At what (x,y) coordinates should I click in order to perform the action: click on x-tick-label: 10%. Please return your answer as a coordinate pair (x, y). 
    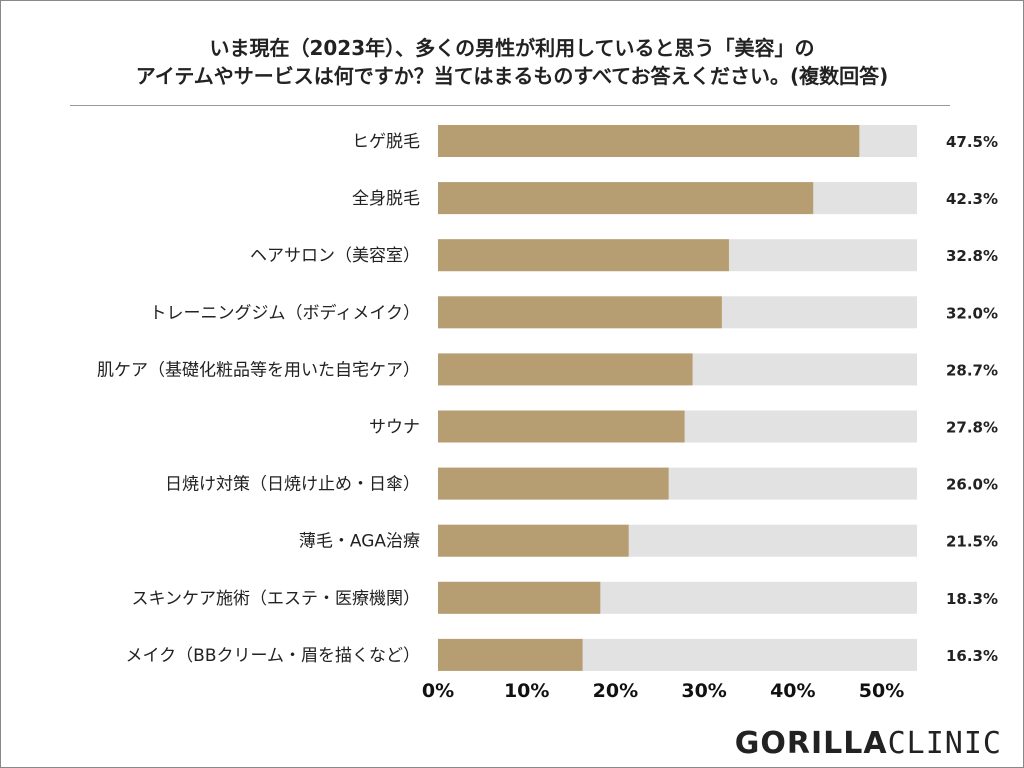
    Looking at the image, I should click on (526, 691).